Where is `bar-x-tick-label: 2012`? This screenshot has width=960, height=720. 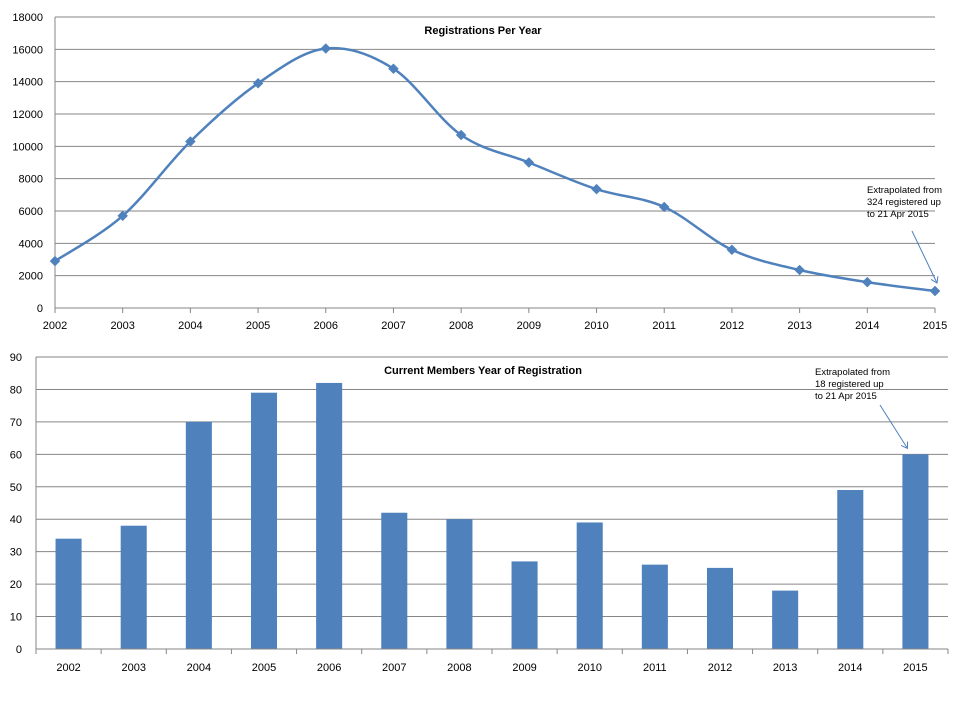 bar-x-tick-label: 2012 is located at coordinates (720, 668).